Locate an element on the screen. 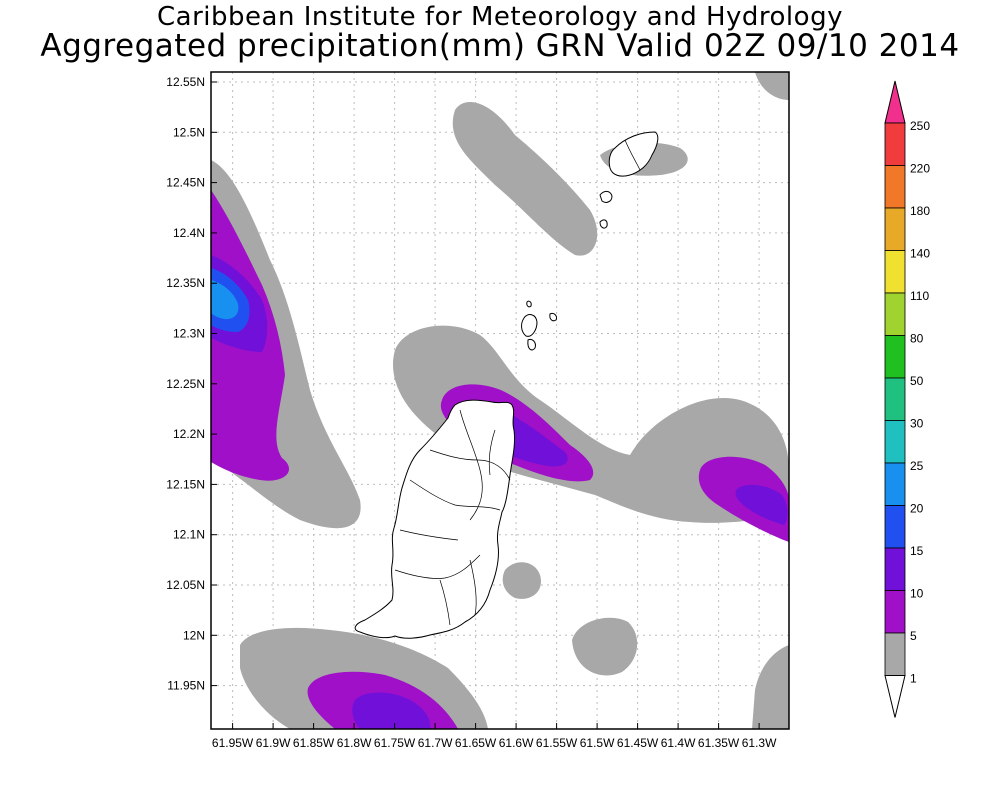  lon-tick-label: 61.45W is located at coordinates (638, 743).